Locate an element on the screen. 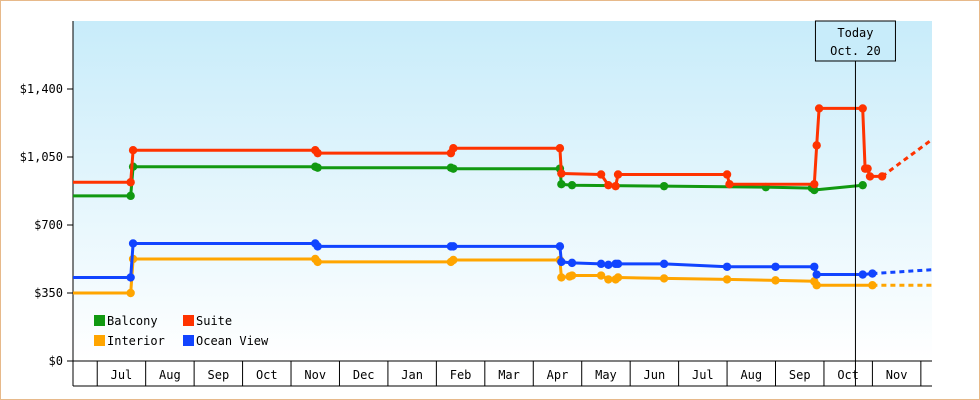  today-label: Today is located at coordinates (855, 33).